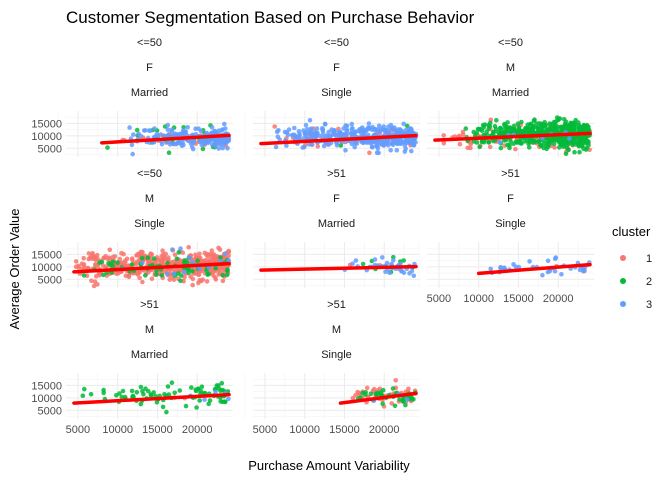 The height and width of the screenshot is (480, 672). I want to click on facet-strip-label: >51, so click(149, 305).